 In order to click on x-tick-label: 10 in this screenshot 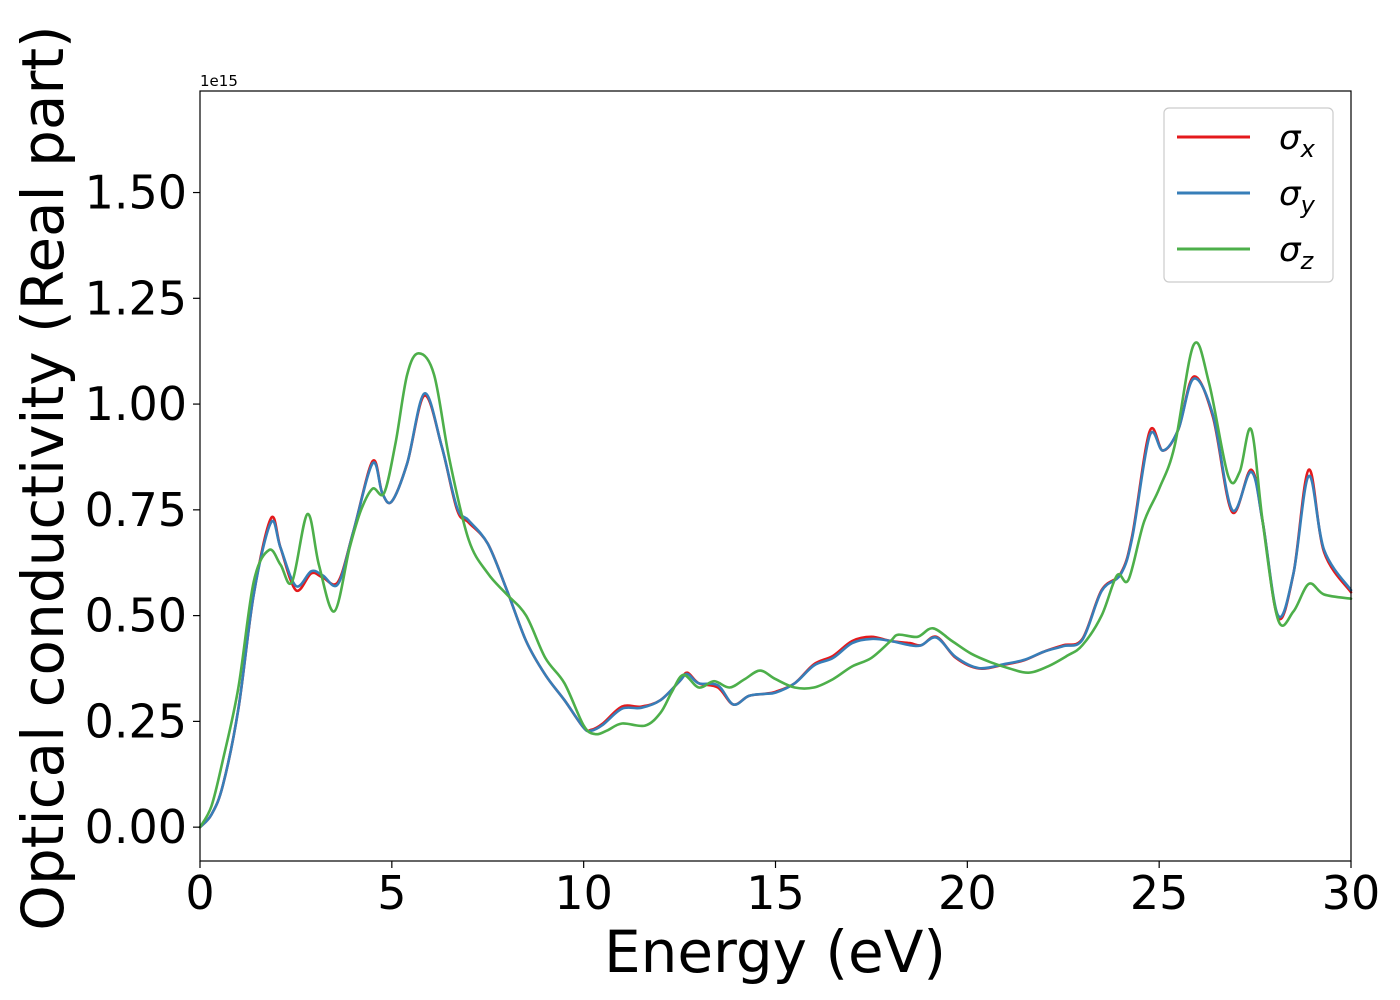, I will do `click(583, 893)`.